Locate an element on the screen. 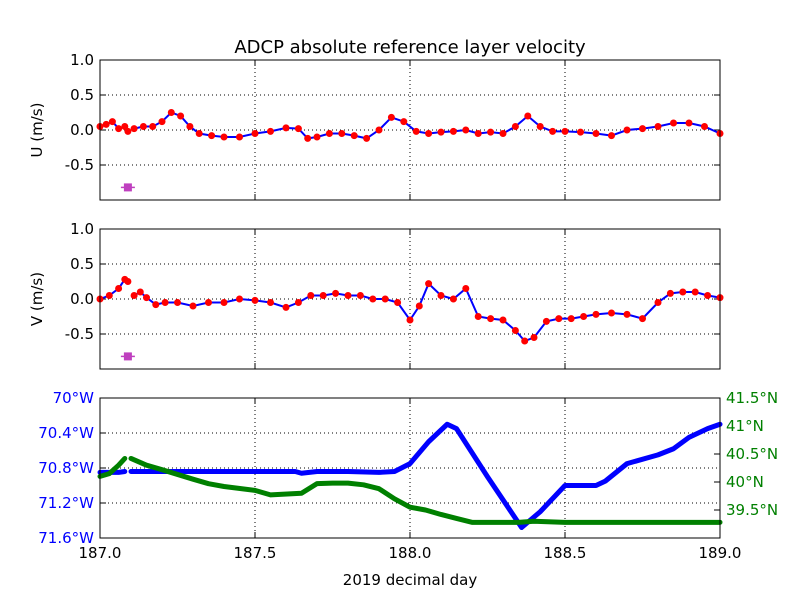 The height and width of the screenshot is (600, 800). x-tick-label: 189.0 is located at coordinates (720, 553).